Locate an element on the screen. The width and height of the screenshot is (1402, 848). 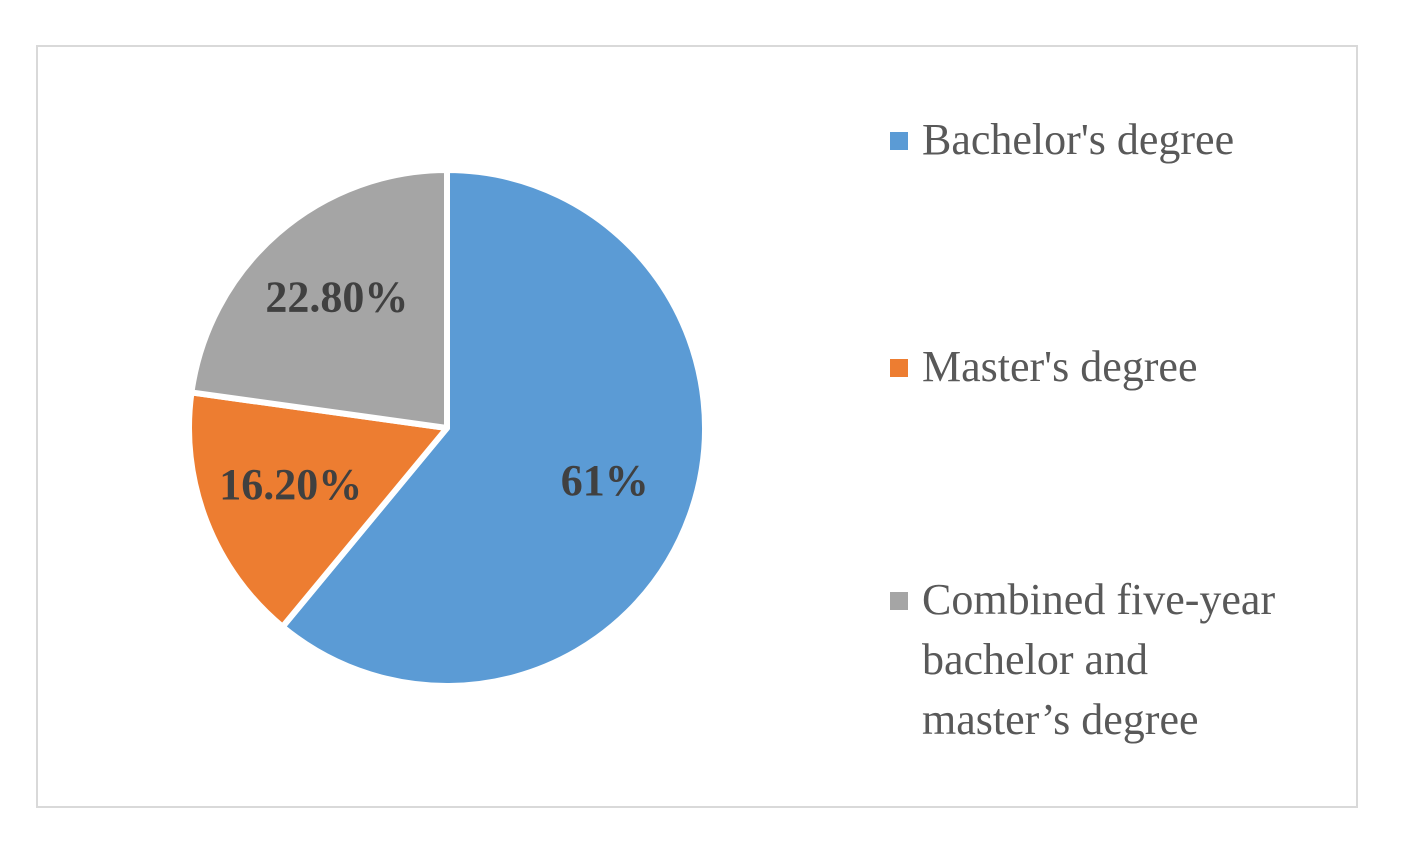
legend-label: Master's degree is located at coordinates (1060, 366).